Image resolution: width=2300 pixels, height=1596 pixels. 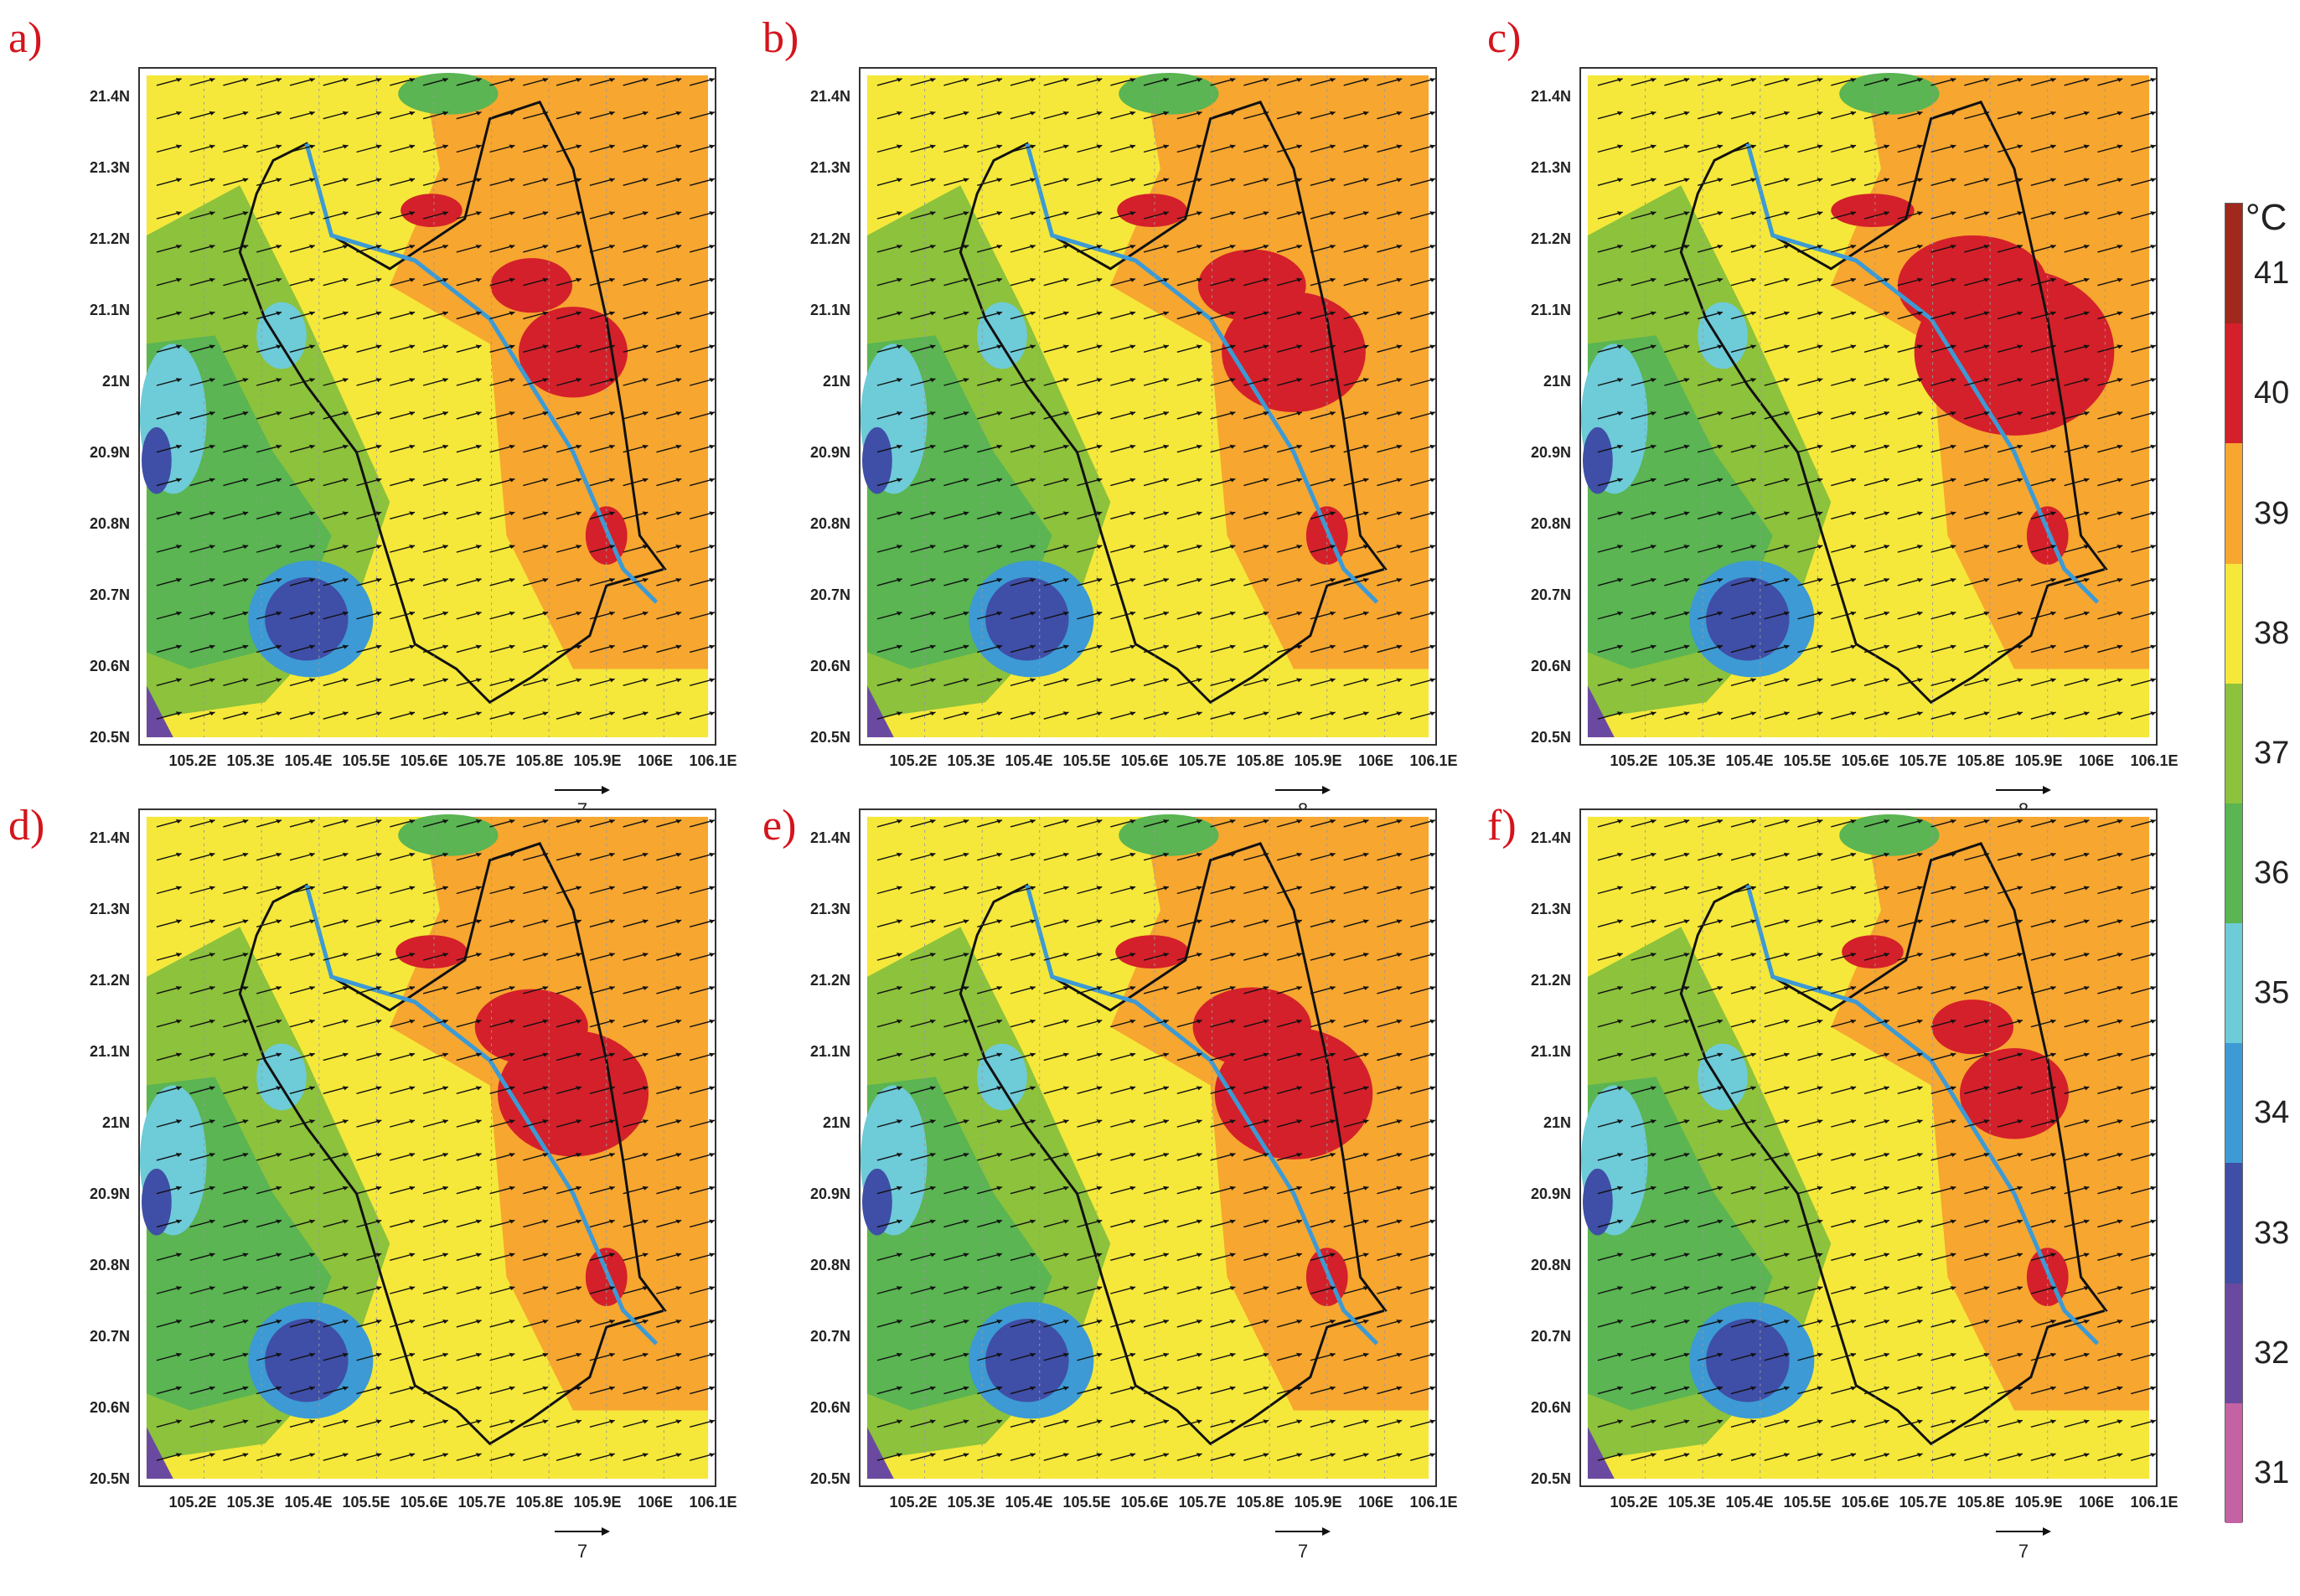 I want to click on panel-label: d), so click(x=27, y=826).